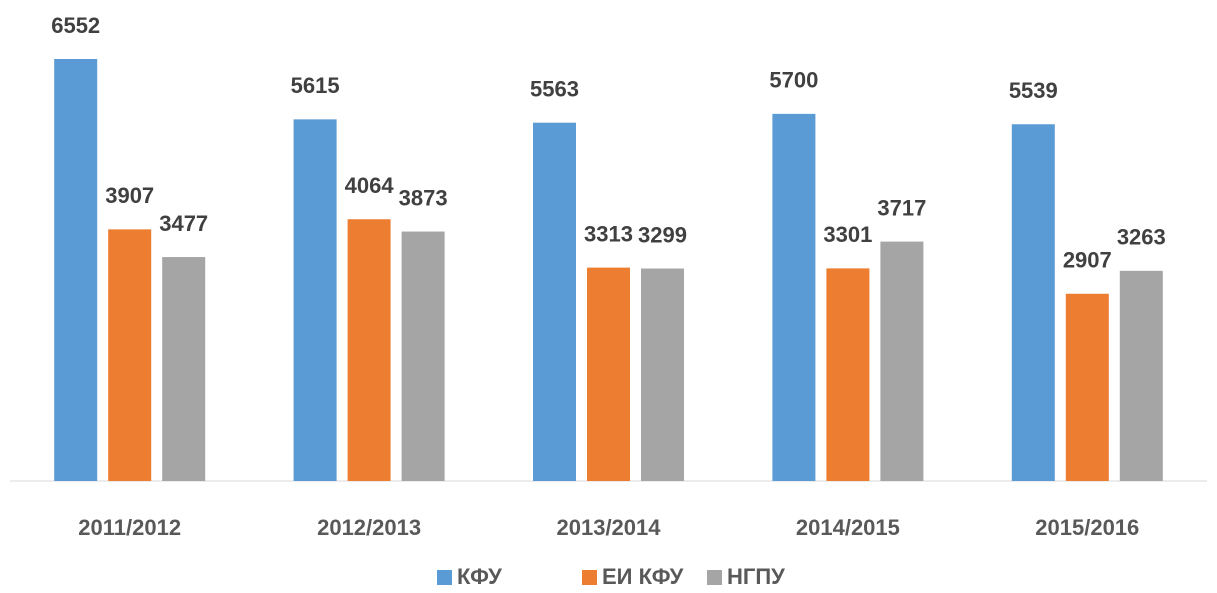 Image resolution: width=1217 pixels, height=593 pixels. I want to click on legend-label: НГПУ, so click(756, 576).